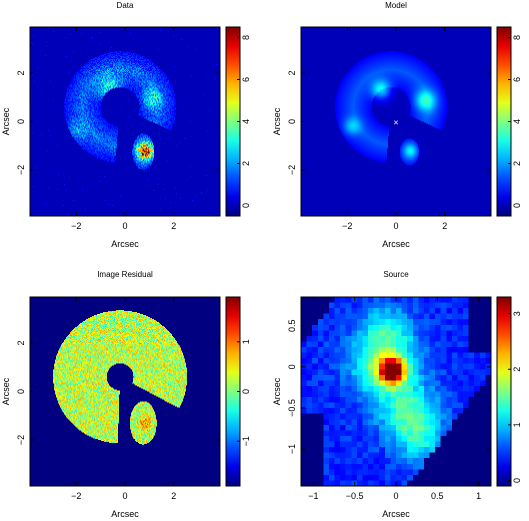 The image size is (529, 521). I want to click on x-tick-label: −1, so click(313, 496).